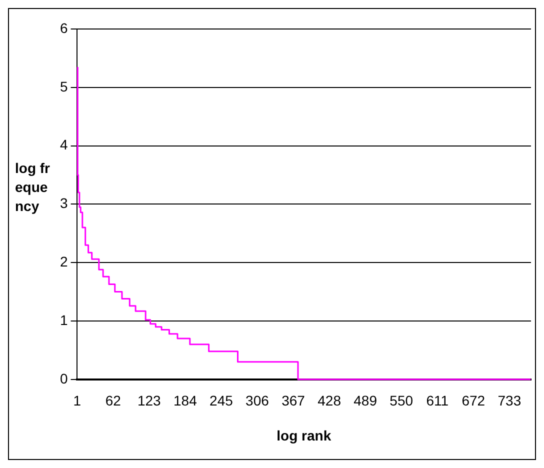 The image size is (544, 468). What do you see at coordinates (366, 400) in the screenshot?
I see `x-tick-label: 489` at bounding box center [366, 400].